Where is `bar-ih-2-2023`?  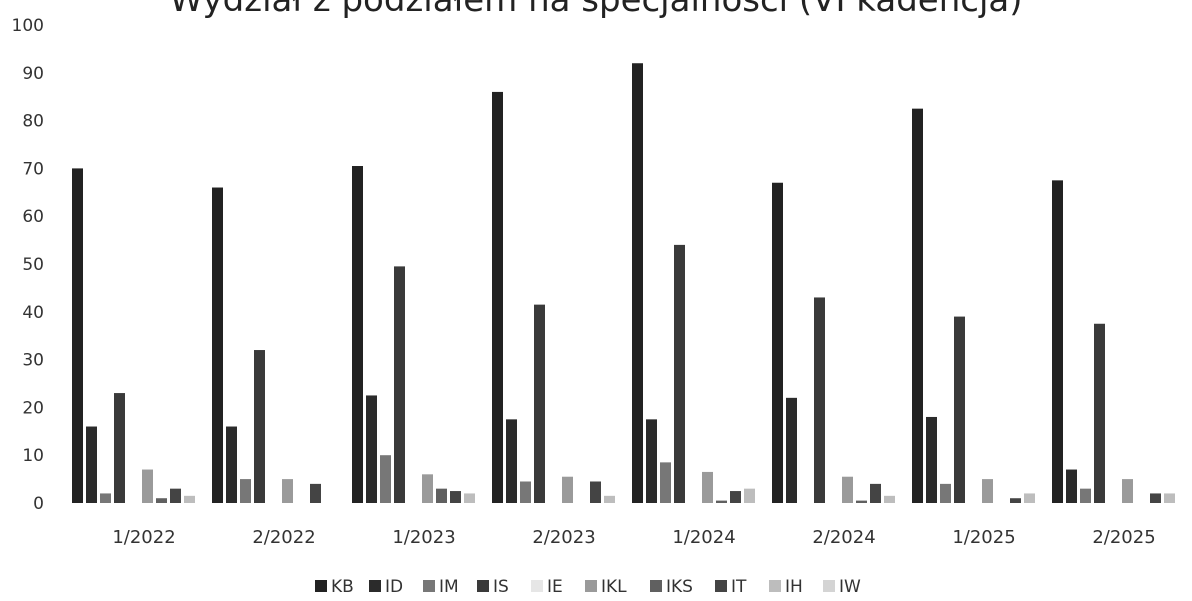 bar-ih-2-2023 is located at coordinates (609, 499).